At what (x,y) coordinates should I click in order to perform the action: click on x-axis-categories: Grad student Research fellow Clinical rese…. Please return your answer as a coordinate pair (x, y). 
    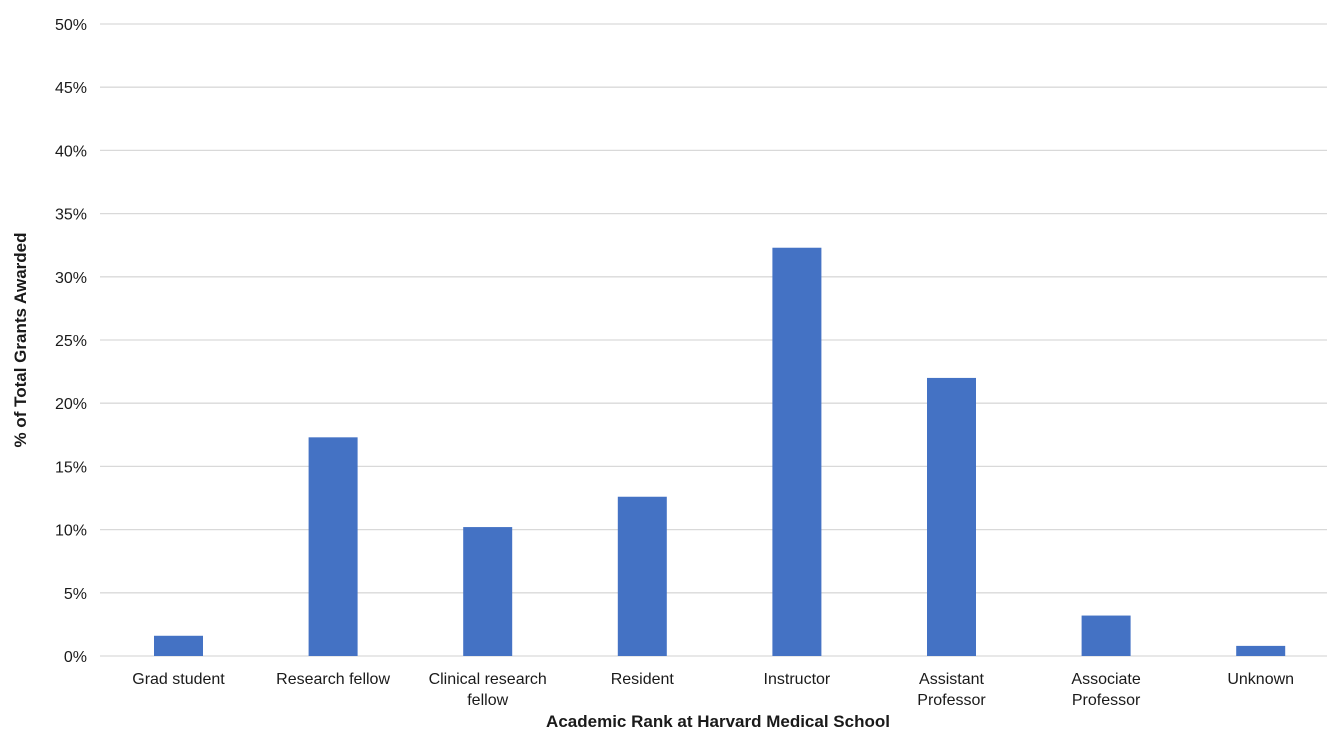
    Looking at the image, I should click on (713, 690).